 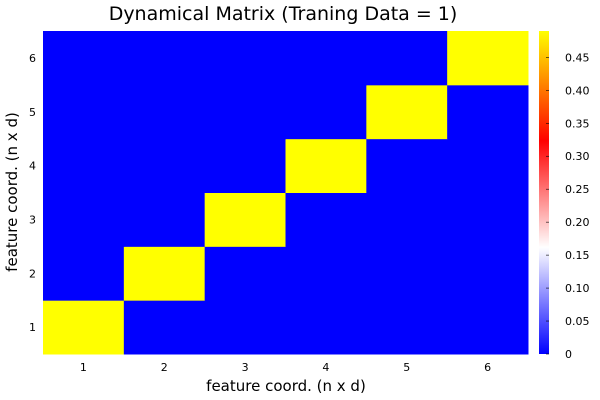 I want to click on x-tick-label: 3, so click(x=245, y=367).